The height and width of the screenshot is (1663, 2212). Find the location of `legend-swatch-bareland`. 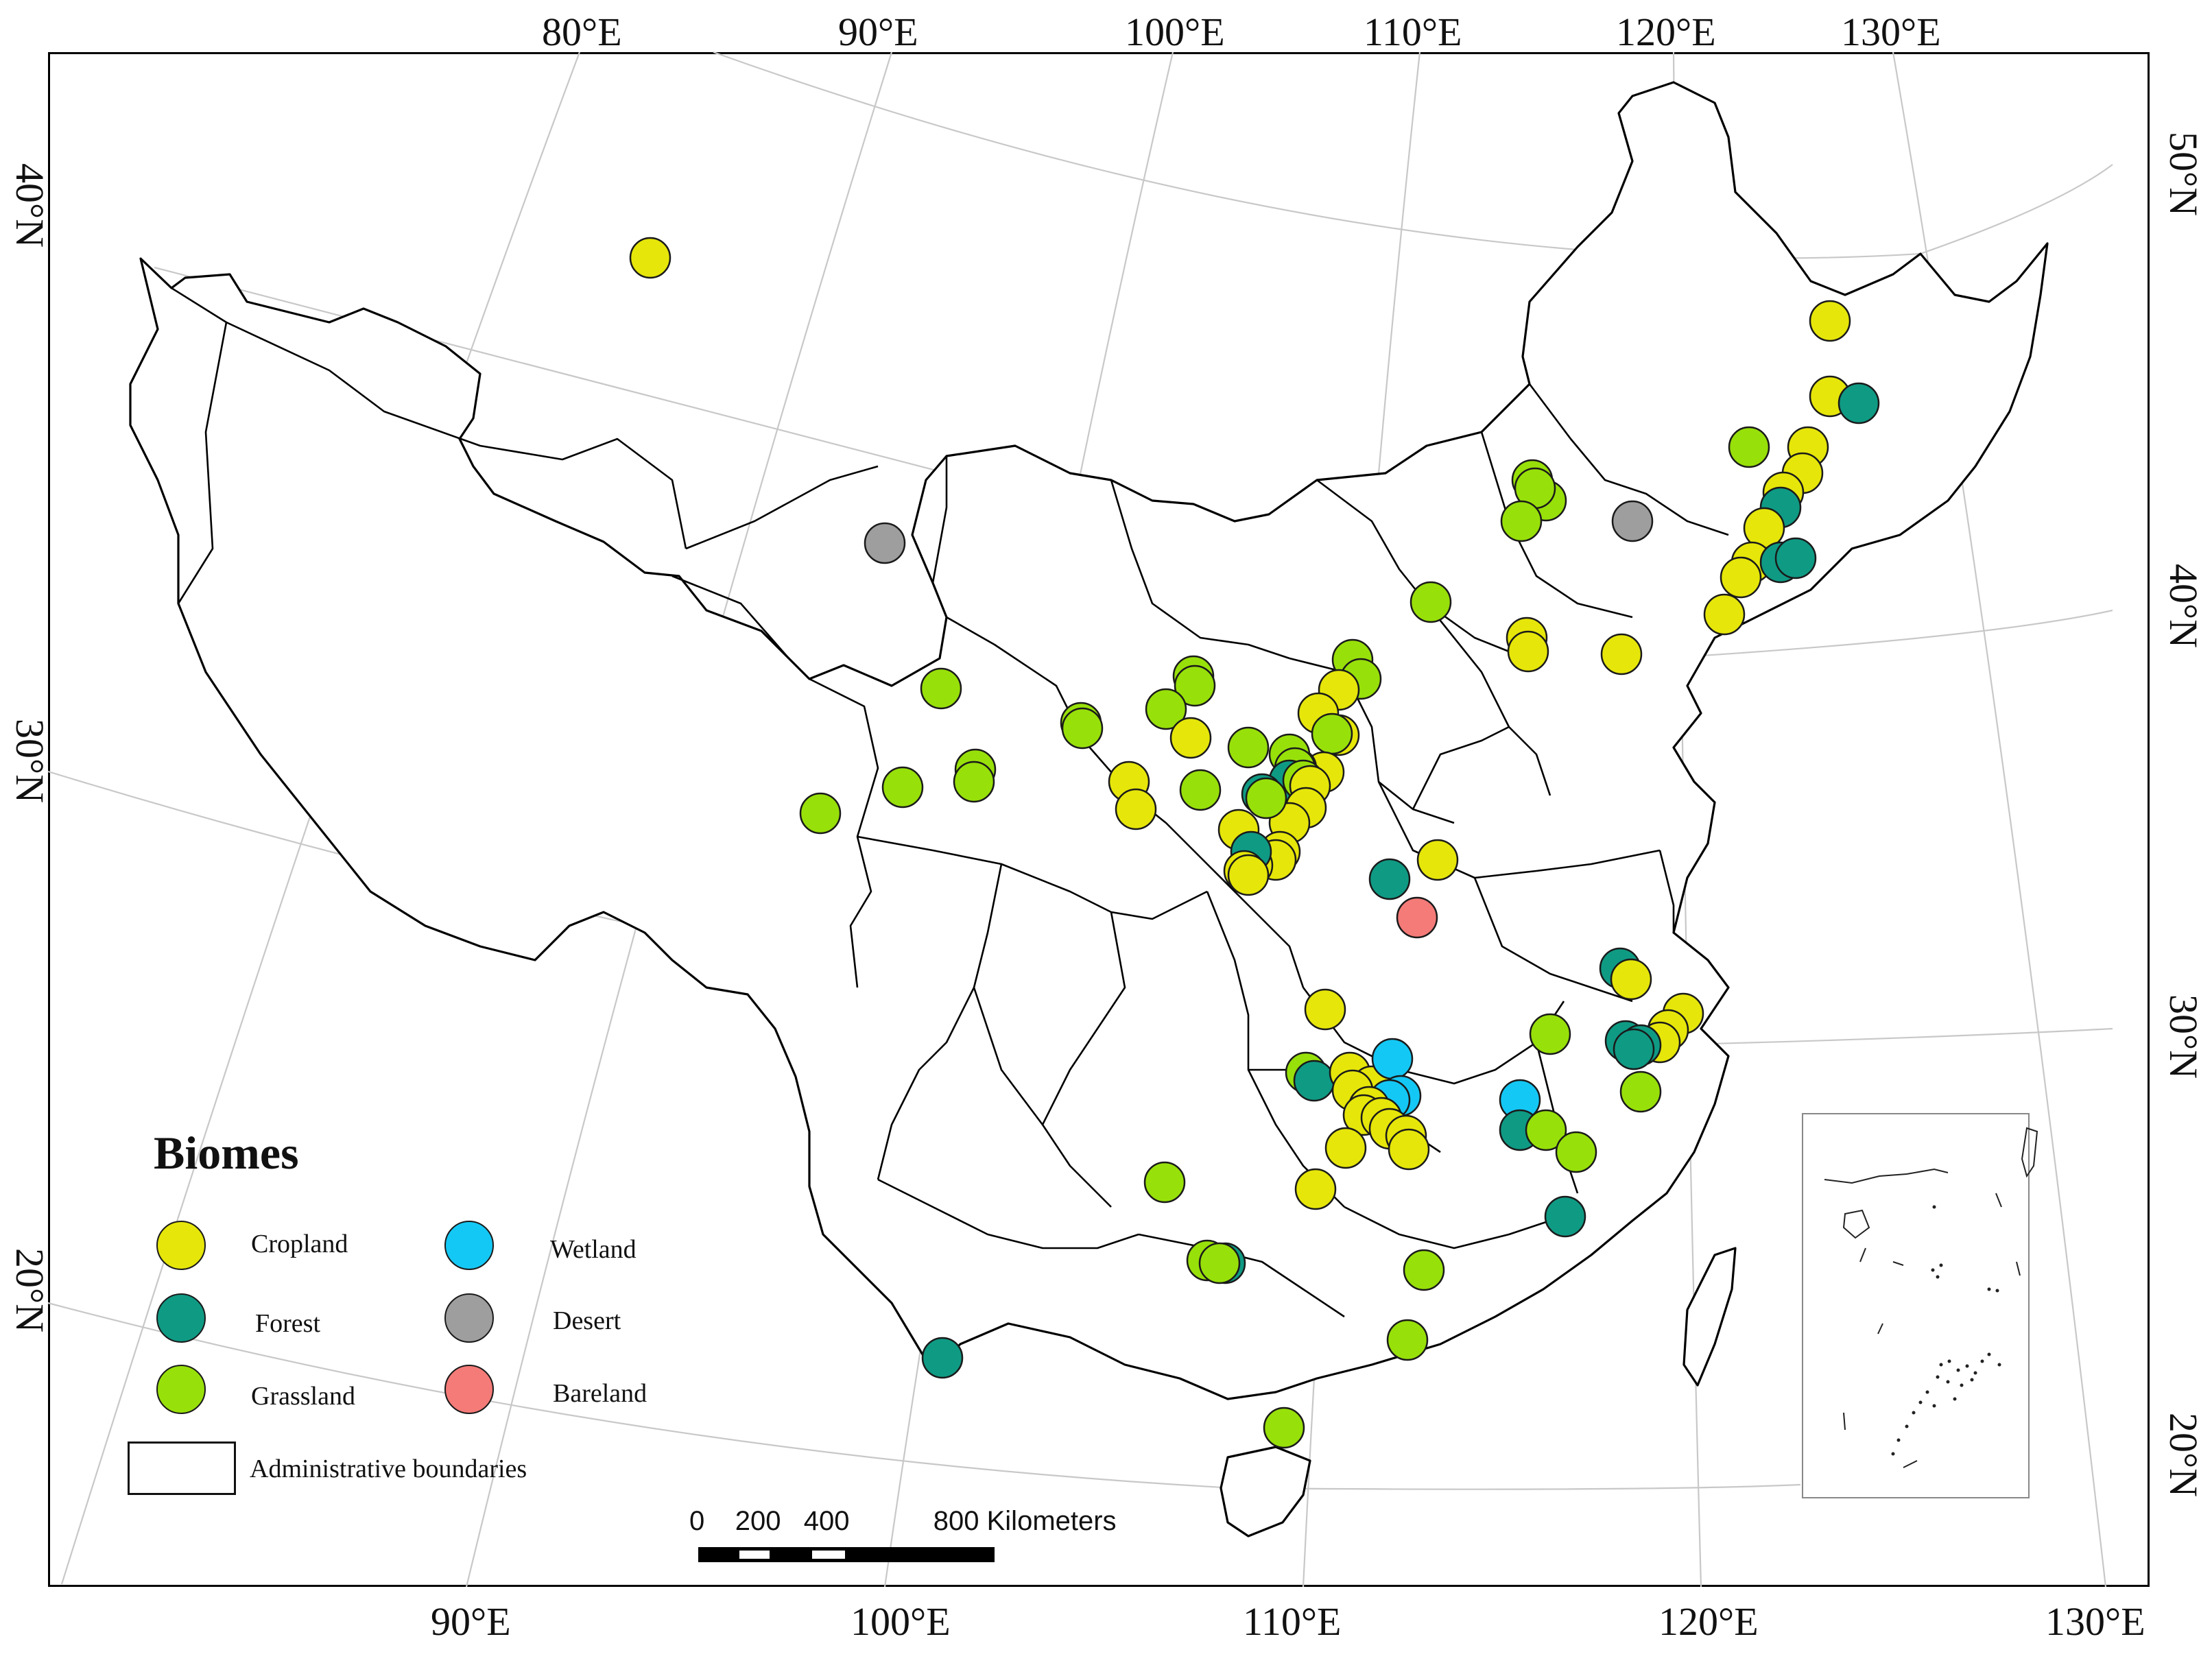

legend-swatch-bareland is located at coordinates (469, 1389).